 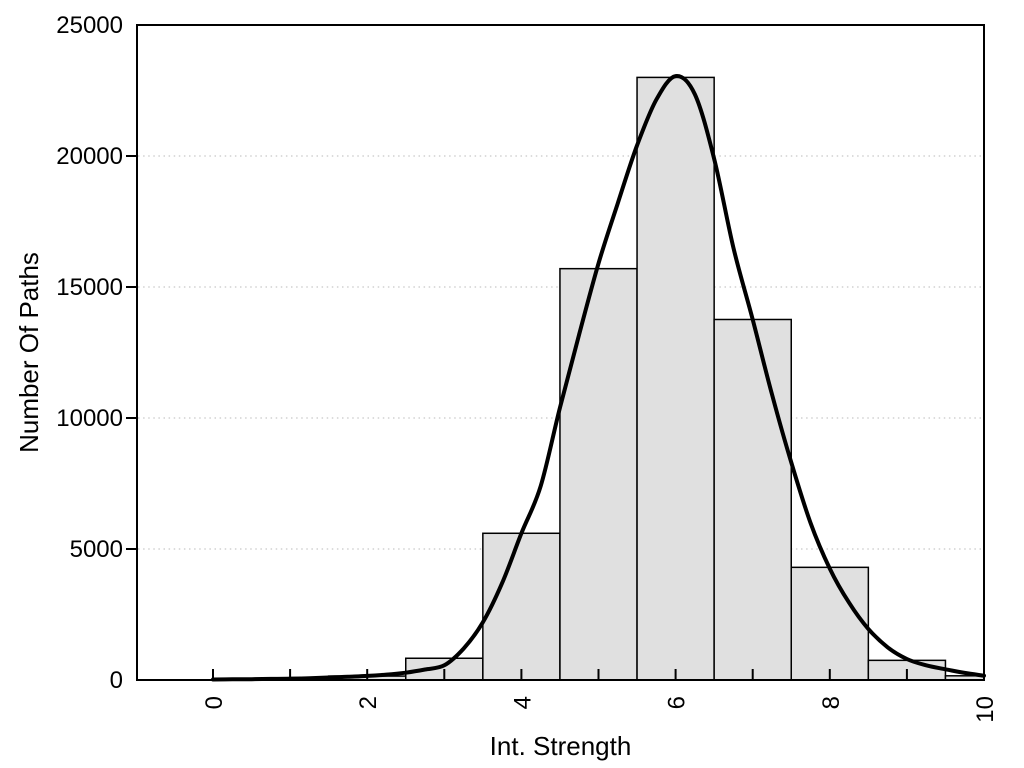 I want to click on y-tick-label-0: 0, so click(x=116, y=680).